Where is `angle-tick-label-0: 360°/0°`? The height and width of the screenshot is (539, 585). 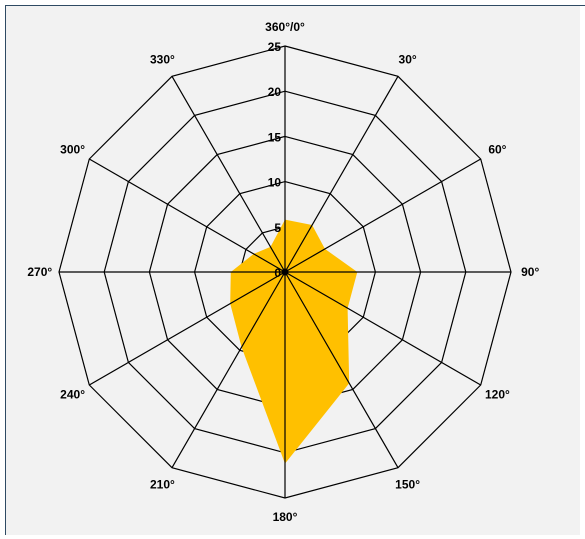 angle-tick-label-0: 360°/0° is located at coordinates (285, 27).